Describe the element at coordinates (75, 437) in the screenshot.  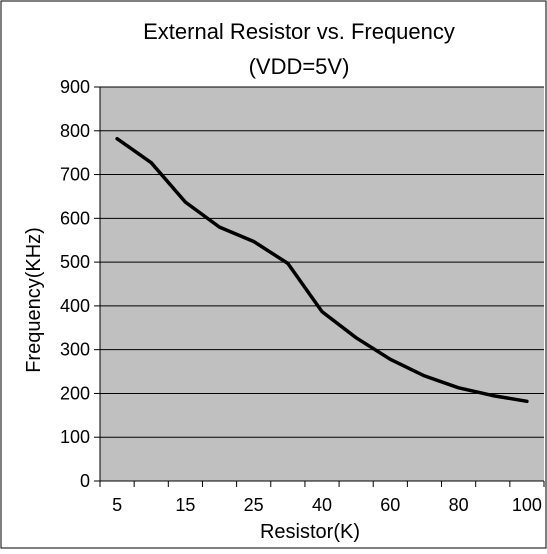
I see `y-tick-label-100: 100` at that location.